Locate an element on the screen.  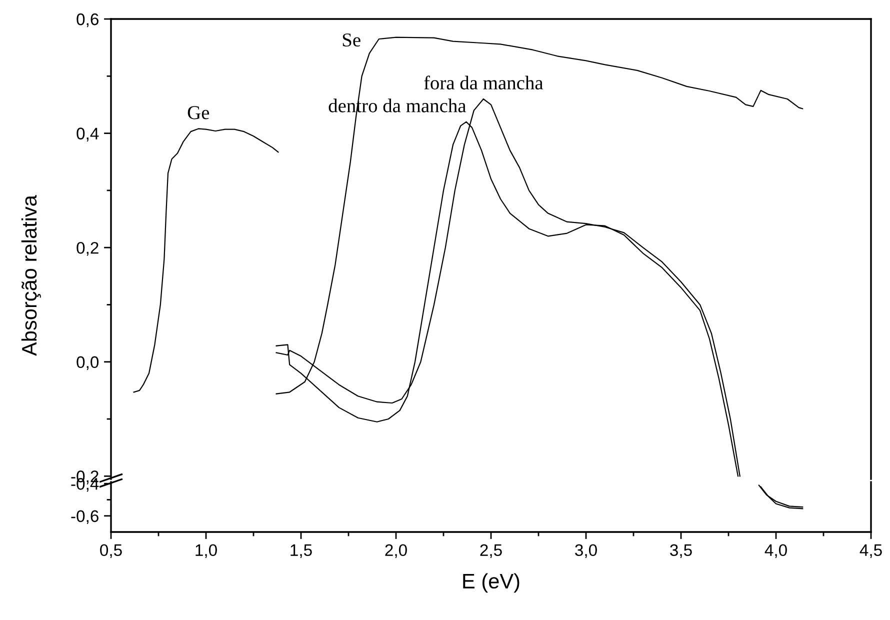
x-tick-label: 0,5 is located at coordinates (111, 551).